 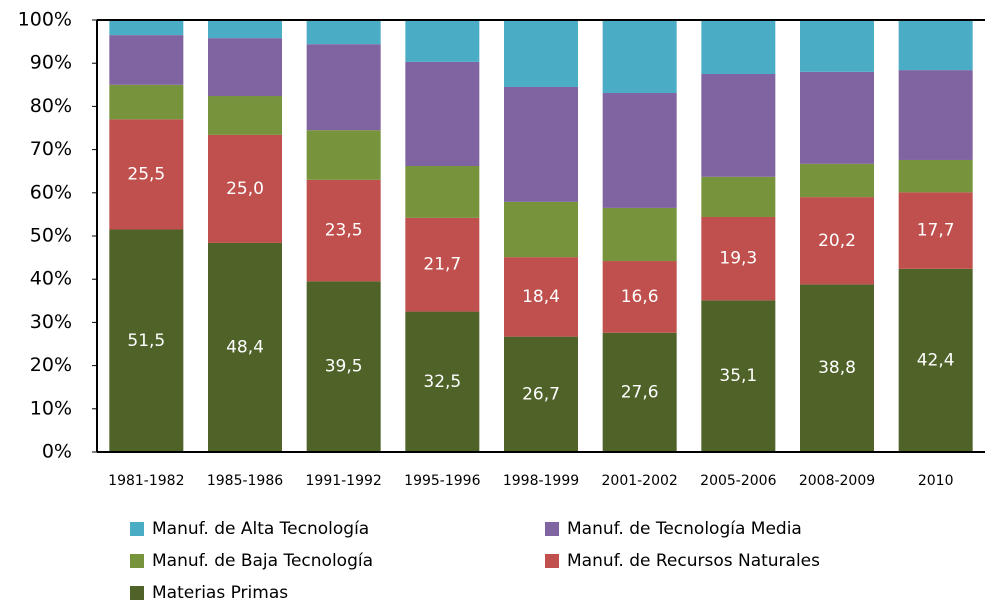 I want to click on y-tick-label: 40%, so click(x=51, y=279).